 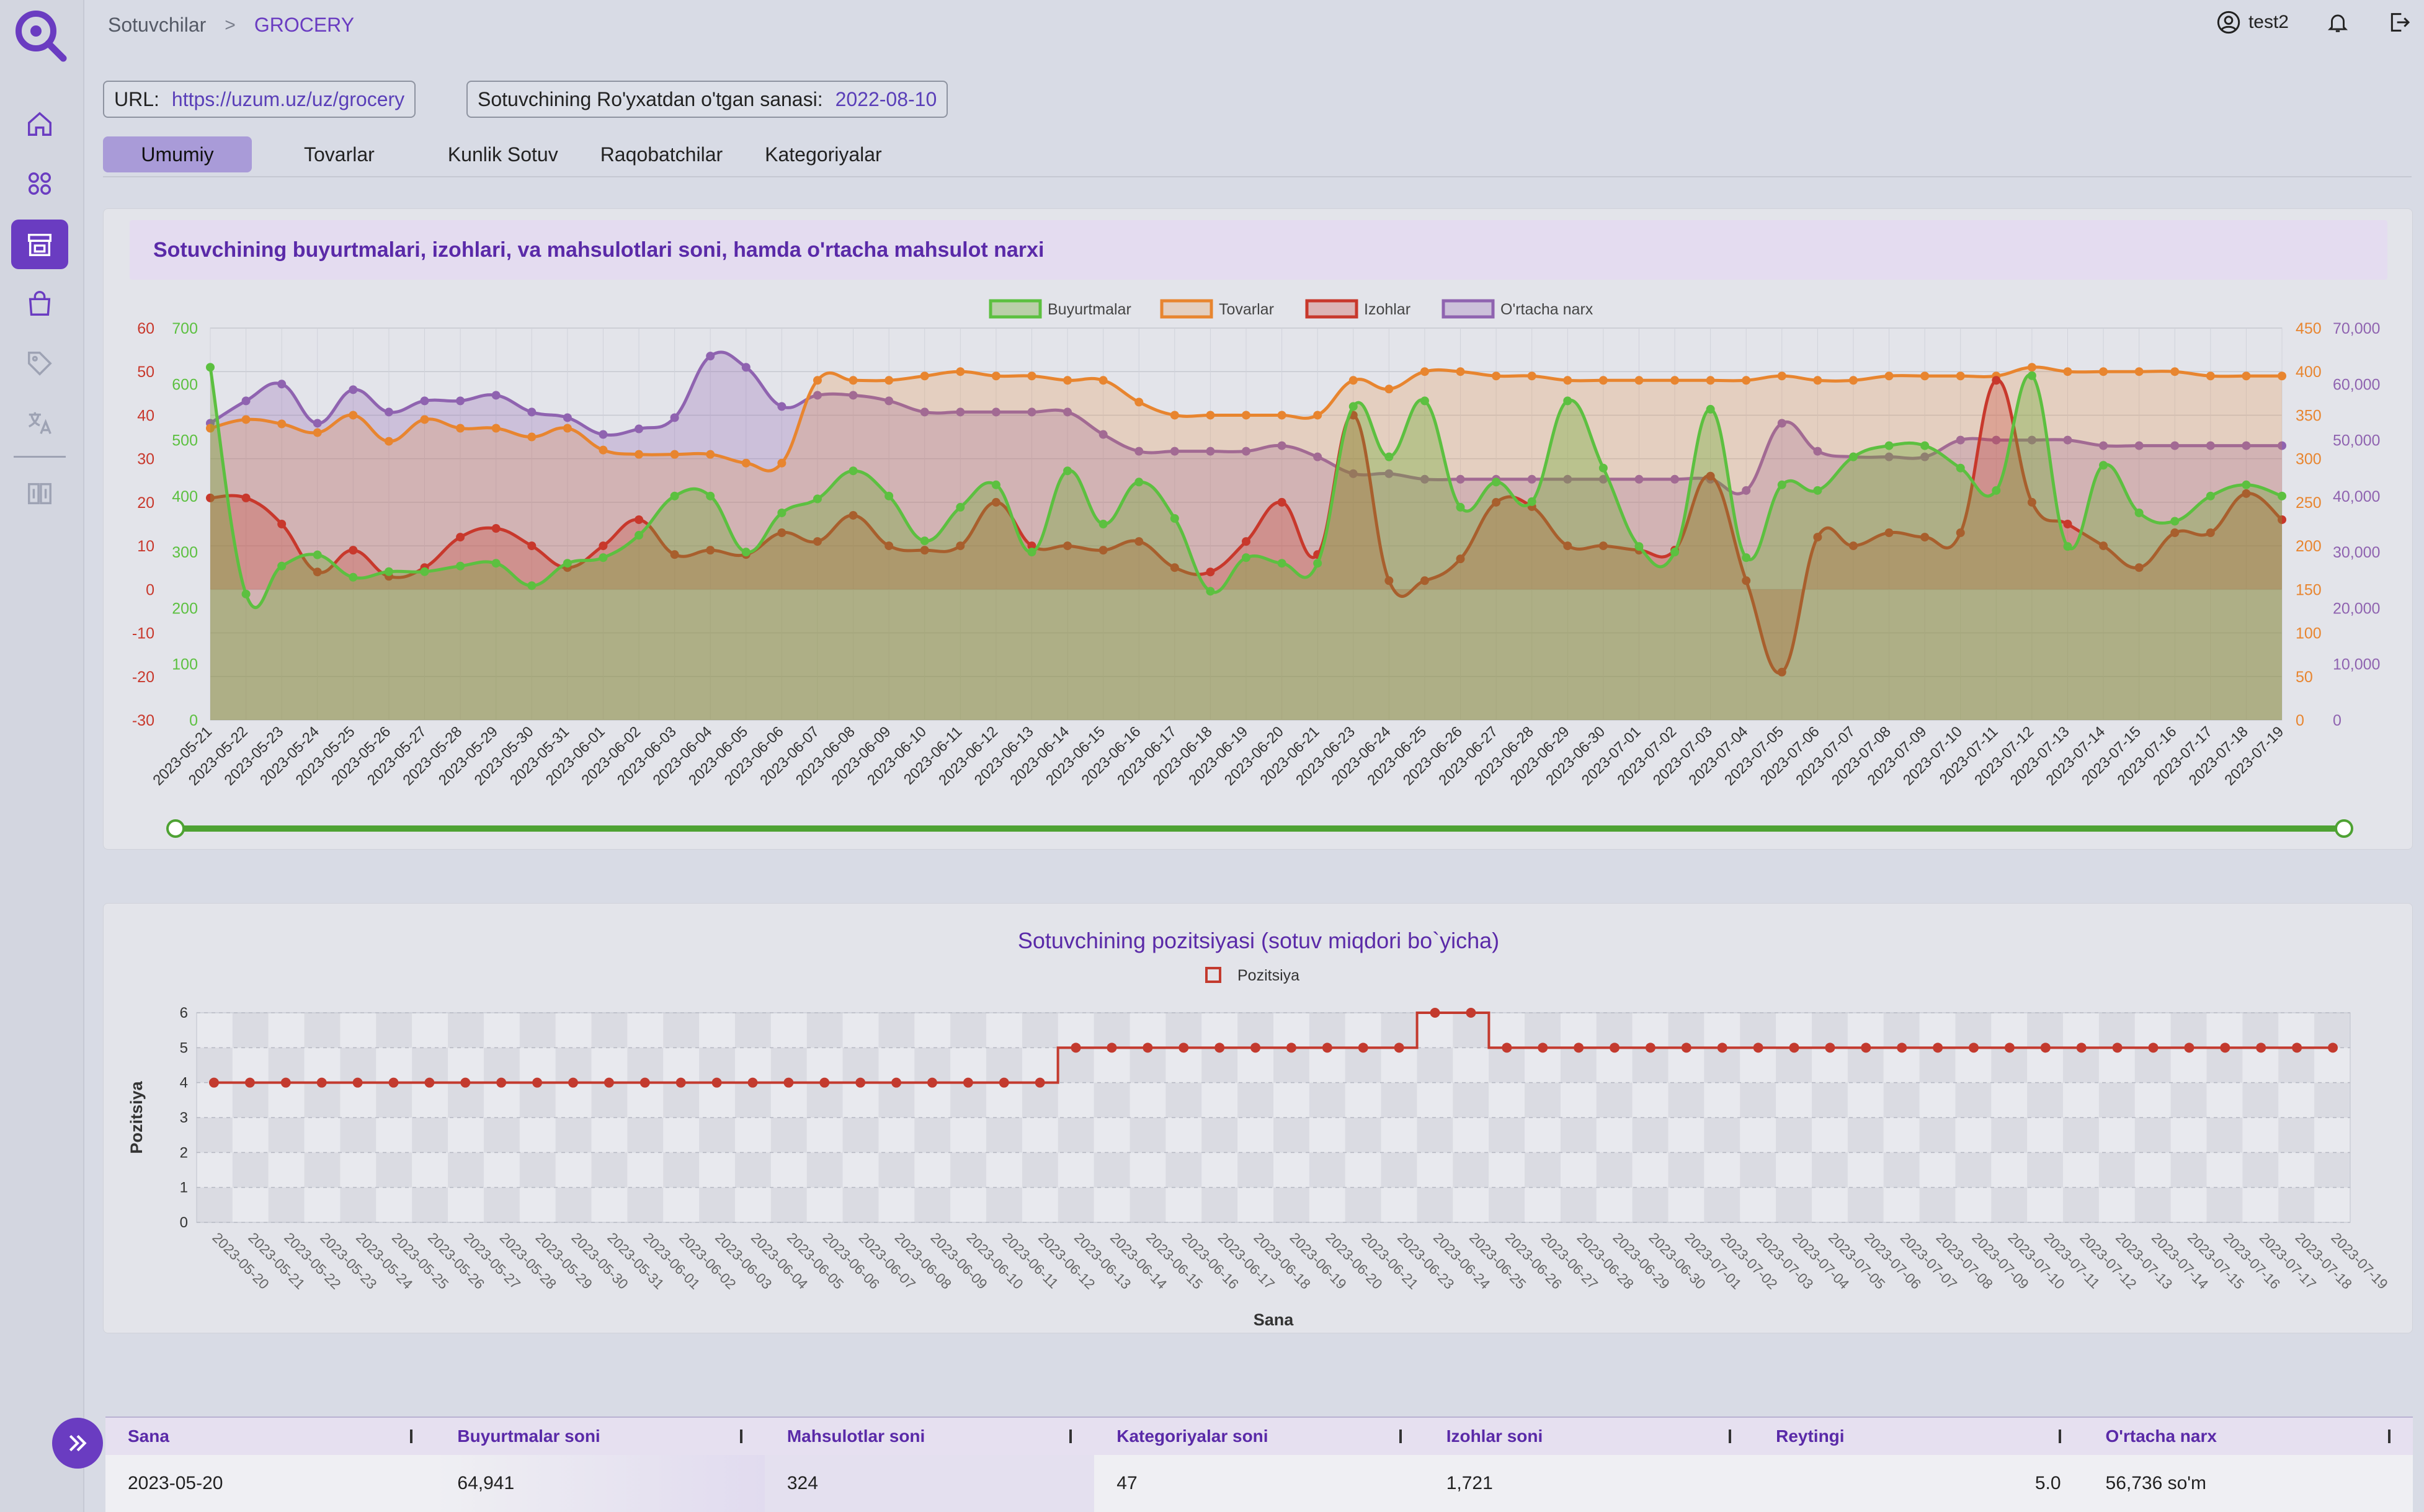 What do you see at coordinates (39, 423) in the screenshot?
I see `sidebar-item-translate` at bounding box center [39, 423].